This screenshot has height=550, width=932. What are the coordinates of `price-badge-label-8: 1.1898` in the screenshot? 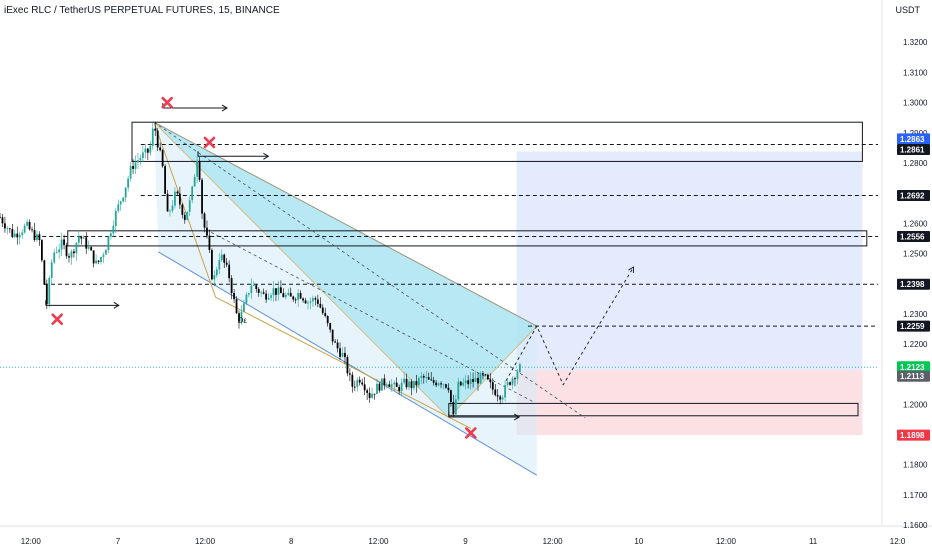 It's located at (912, 435).